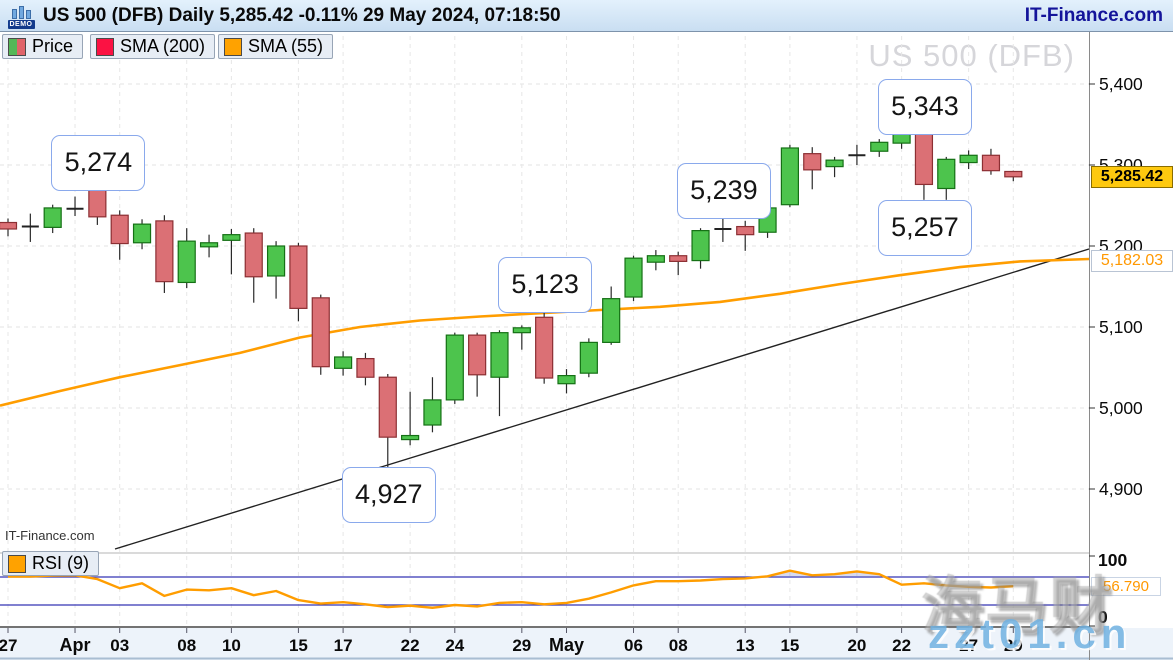 This screenshot has width=1173, height=660. What do you see at coordinates (1121, 408) in the screenshot?
I see `svg-text: 5,000` at bounding box center [1121, 408].